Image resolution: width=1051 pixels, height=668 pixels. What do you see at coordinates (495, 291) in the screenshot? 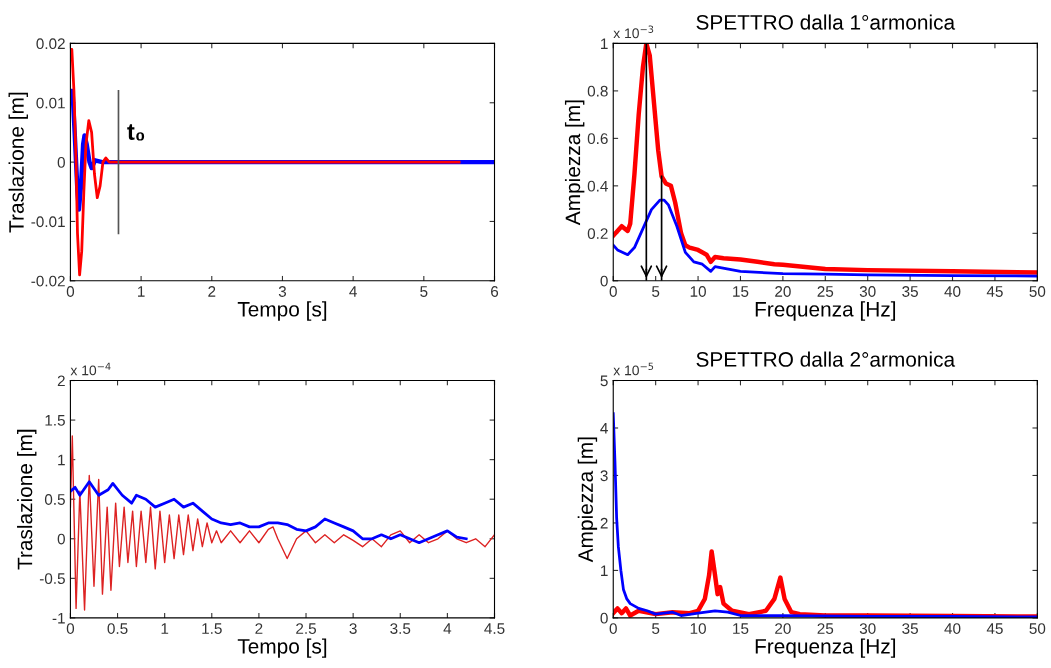
I see `x-tick-label: 6` at bounding box center [495, 291].